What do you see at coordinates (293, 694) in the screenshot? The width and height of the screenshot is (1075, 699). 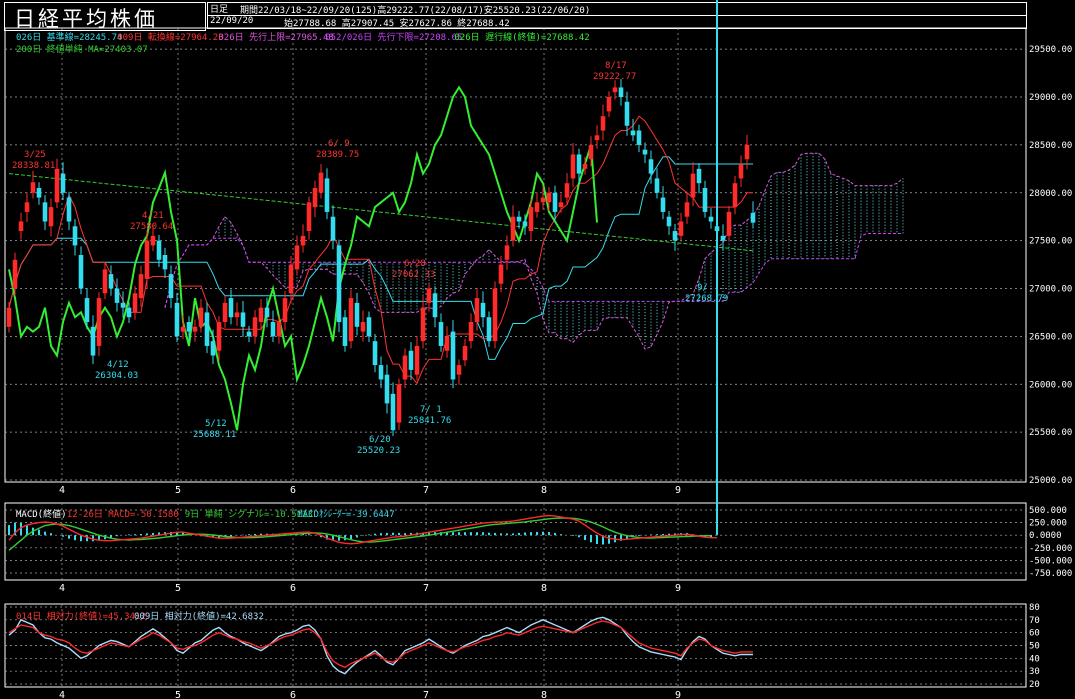 I see `x-tick-label-rsi: 6` at bounding box center [293, 694].